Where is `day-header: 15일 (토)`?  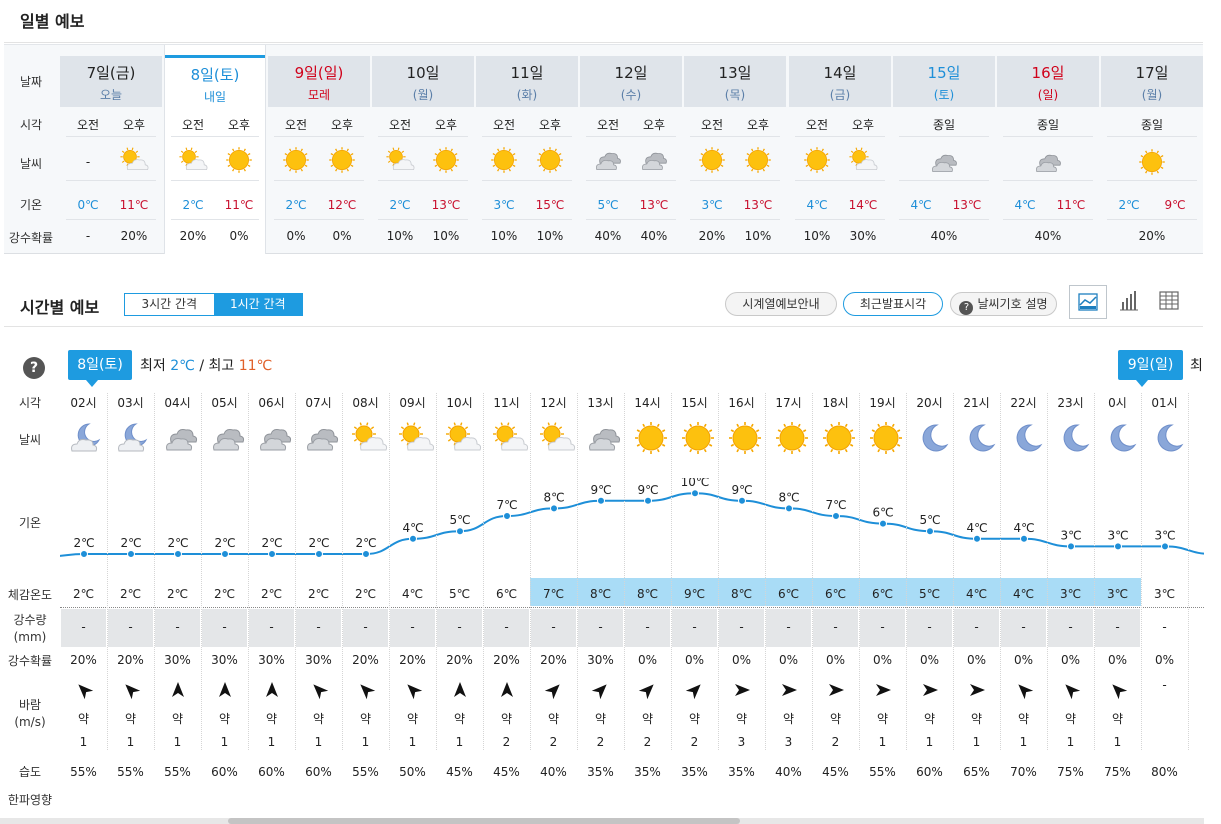 day-header: 15일 (토) is located at coordinates (944, 81).